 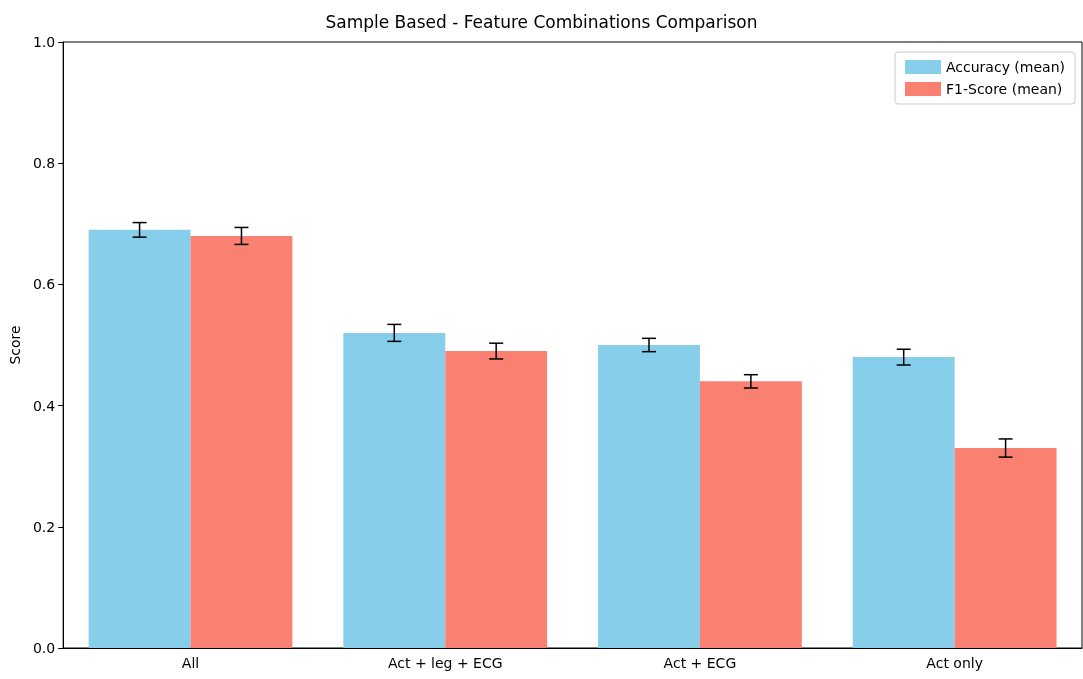 I want to click on x-tick-label: All, so click(x=190, y=663).